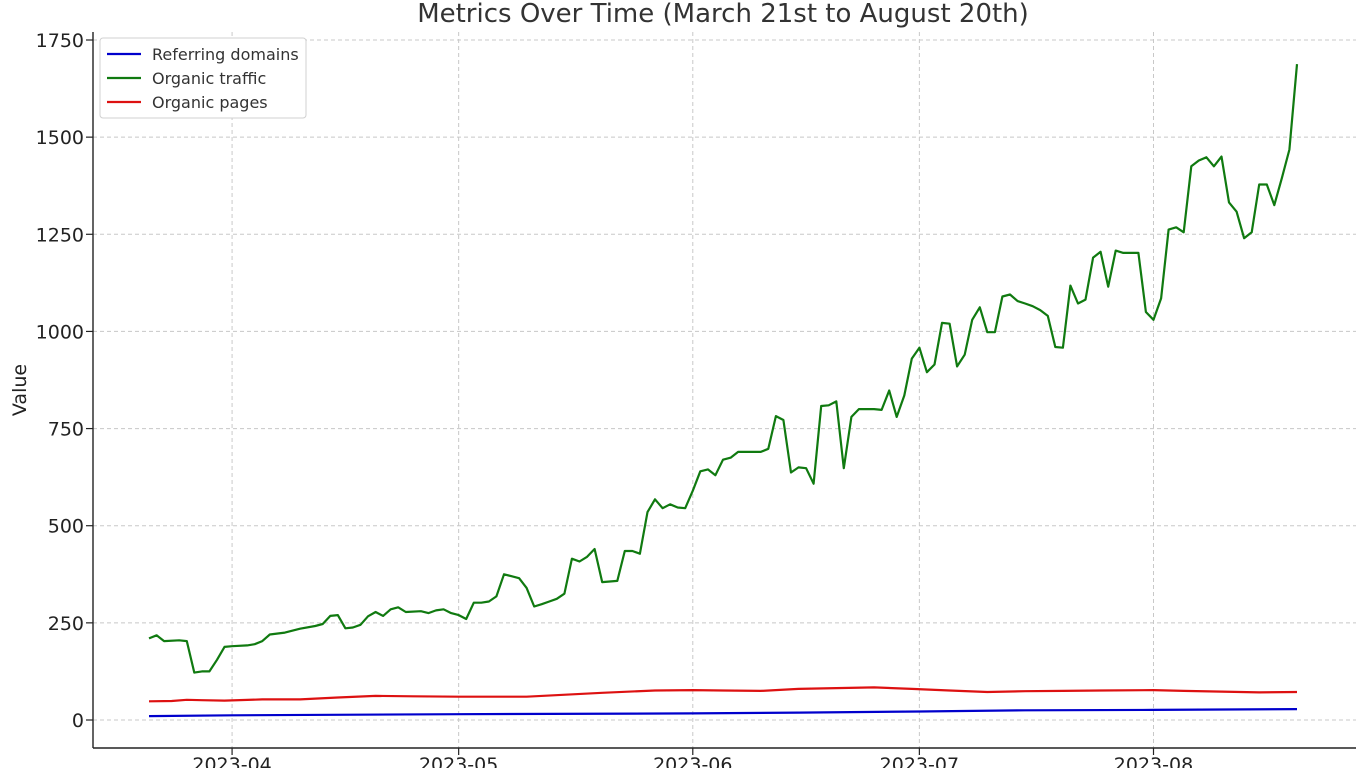 This screenshot has width=1366, height=768. What do you see at coordinates (20, 390) in the screenshot?
I see `y-axis-label: Value` at bounding box center [20, 390].